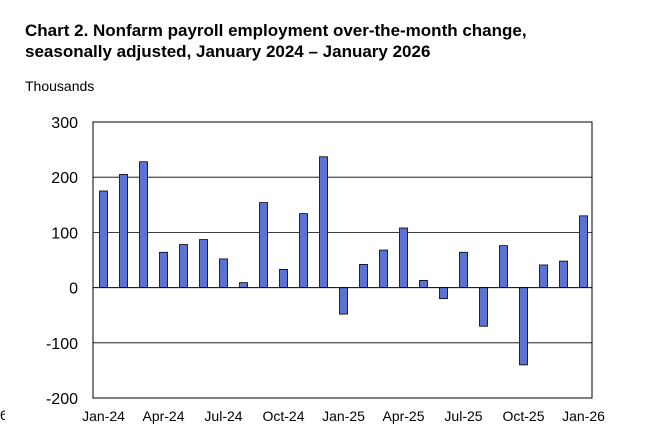  What do you see at coordinates (463, 416) in the screenshot?
I see `x-tick-label: Jul-25` at bounding box center [463, 416].